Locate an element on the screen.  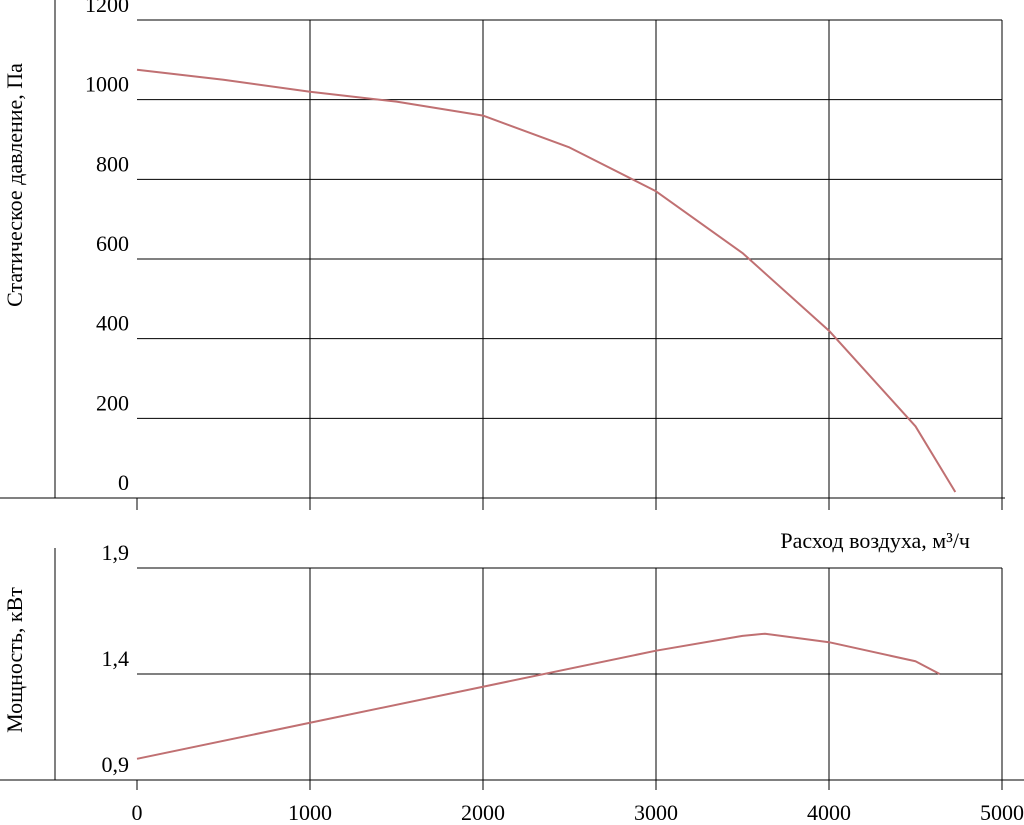
x-tick-label: 2000 is located at coordinates (483, 812).